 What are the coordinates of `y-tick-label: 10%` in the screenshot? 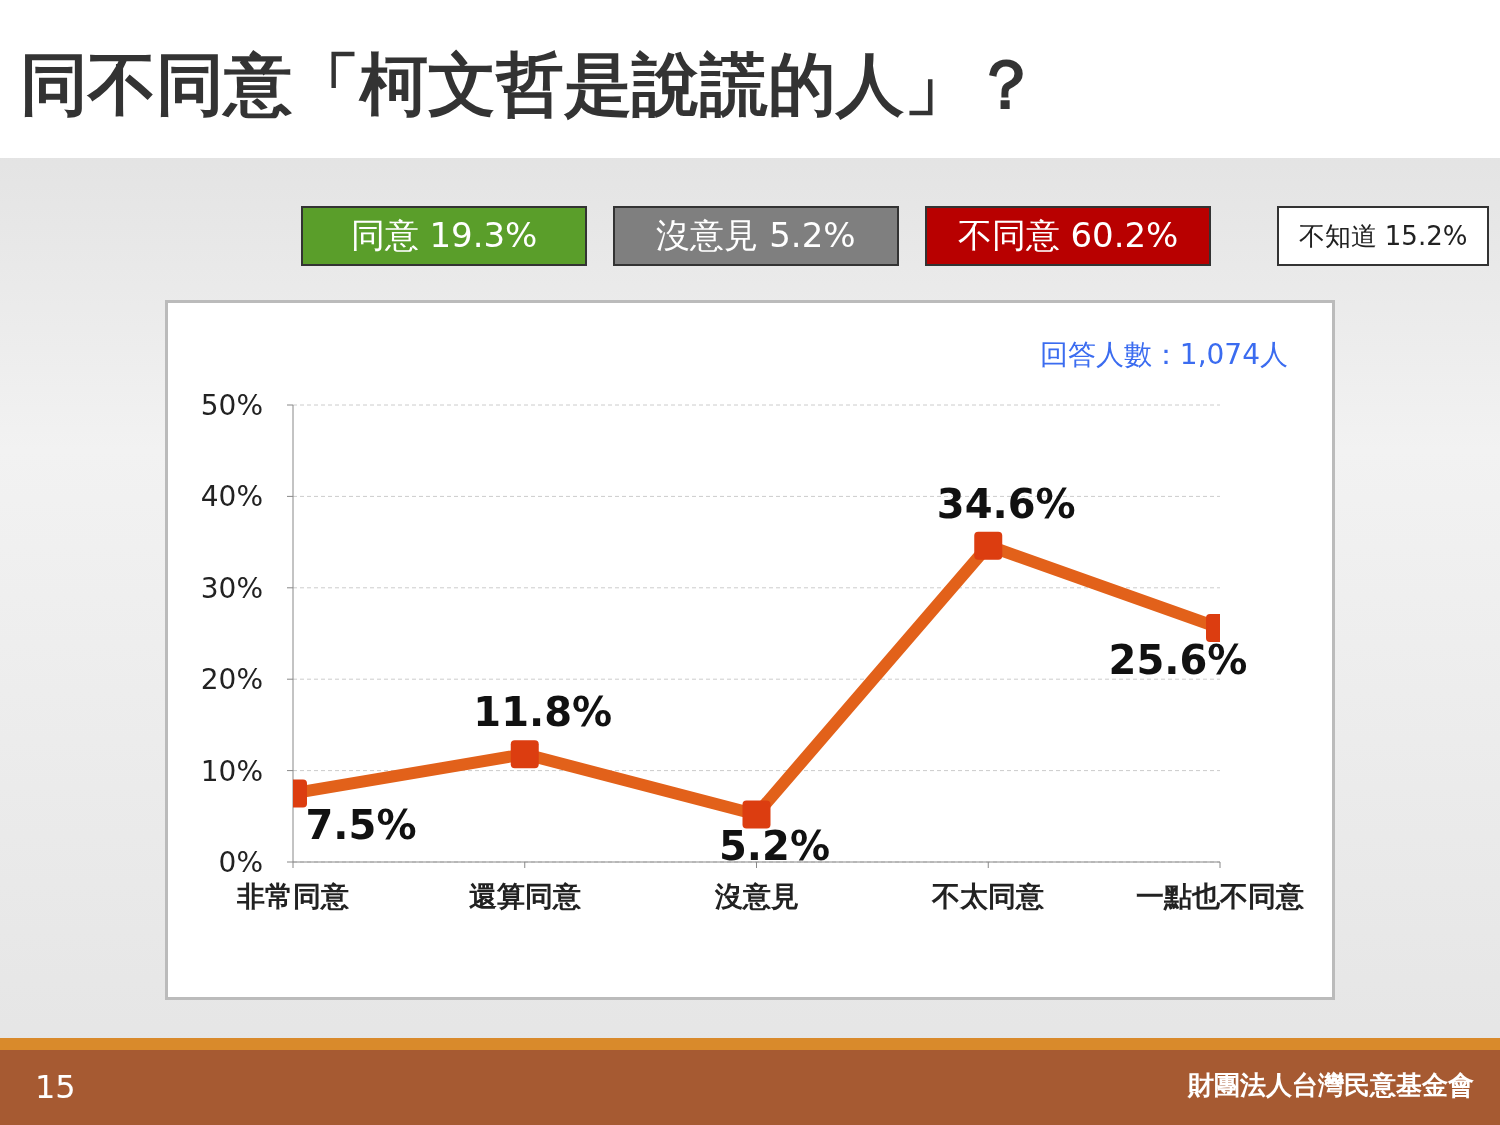 It's located at (231, 771).